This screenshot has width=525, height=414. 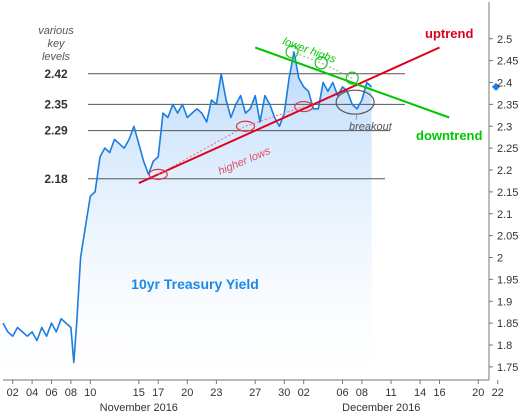 I want to click on y-tick-label: 2.35, so click(x=507, y=105).